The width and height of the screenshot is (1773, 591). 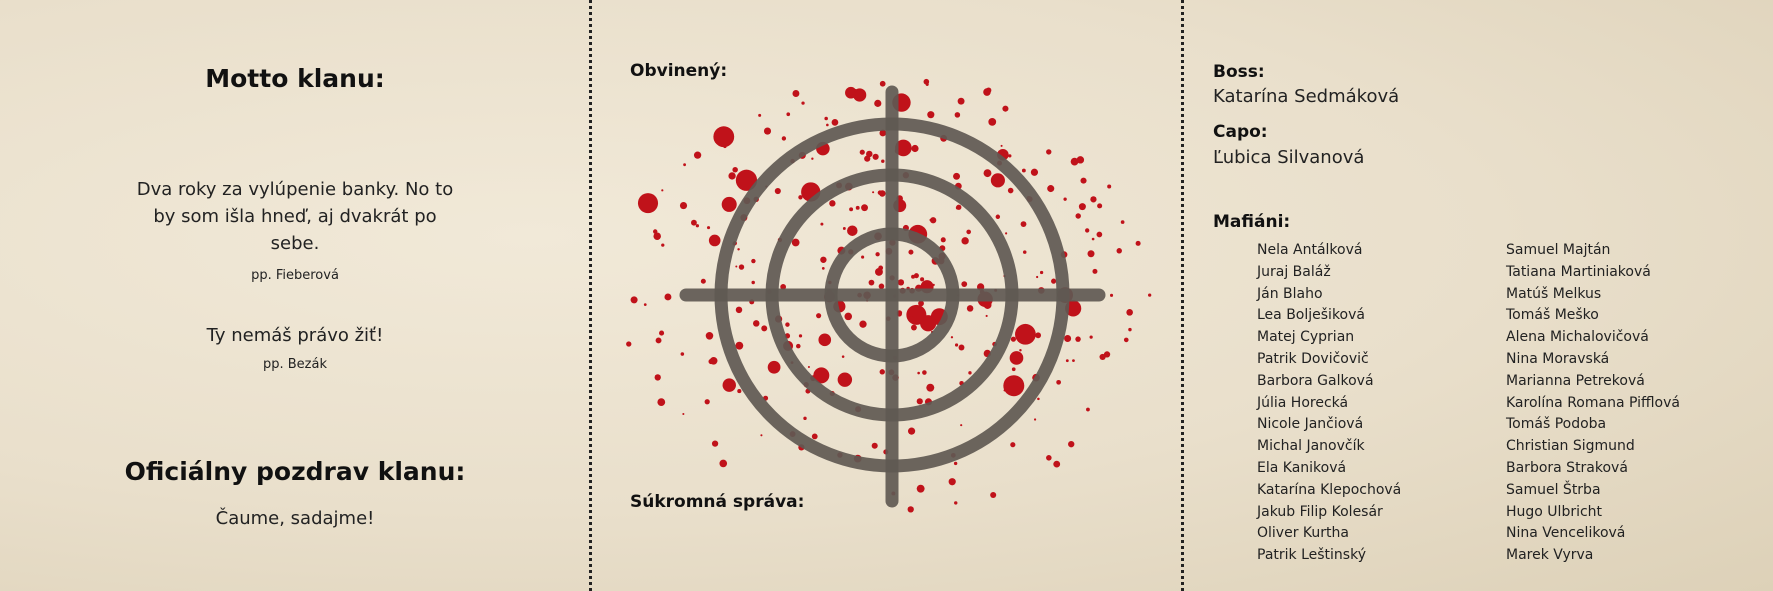 What do you see at coordinates (1306, 96) in the screenshot?
I see `boss-name: Katarína Sedmáková` at bounding box center [1306, 96].